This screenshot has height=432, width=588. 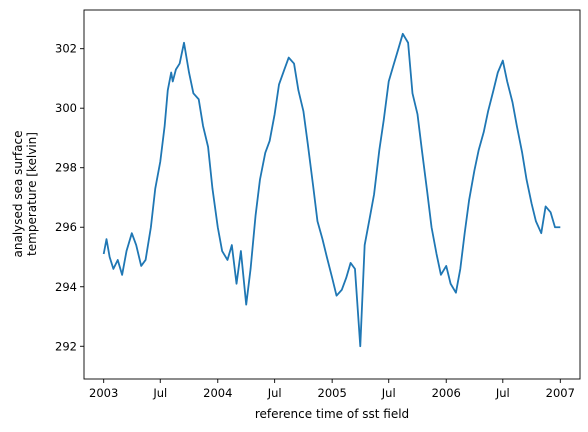 I want to click on y-tick-label: 298, so click(x=66, y=168).